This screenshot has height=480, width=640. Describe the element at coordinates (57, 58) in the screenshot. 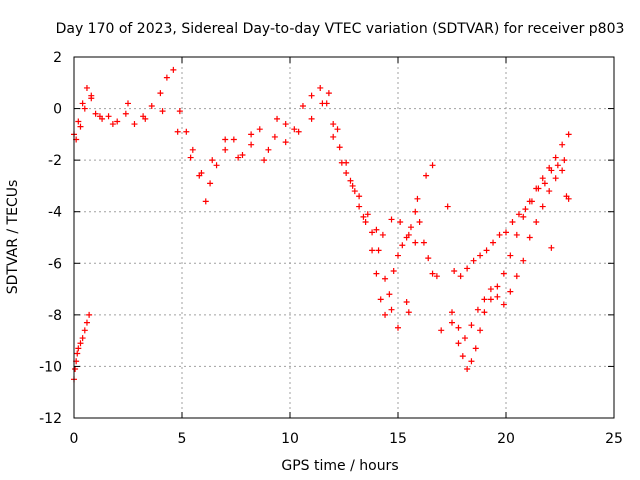

I see `y-tick-label: 2` at that location.